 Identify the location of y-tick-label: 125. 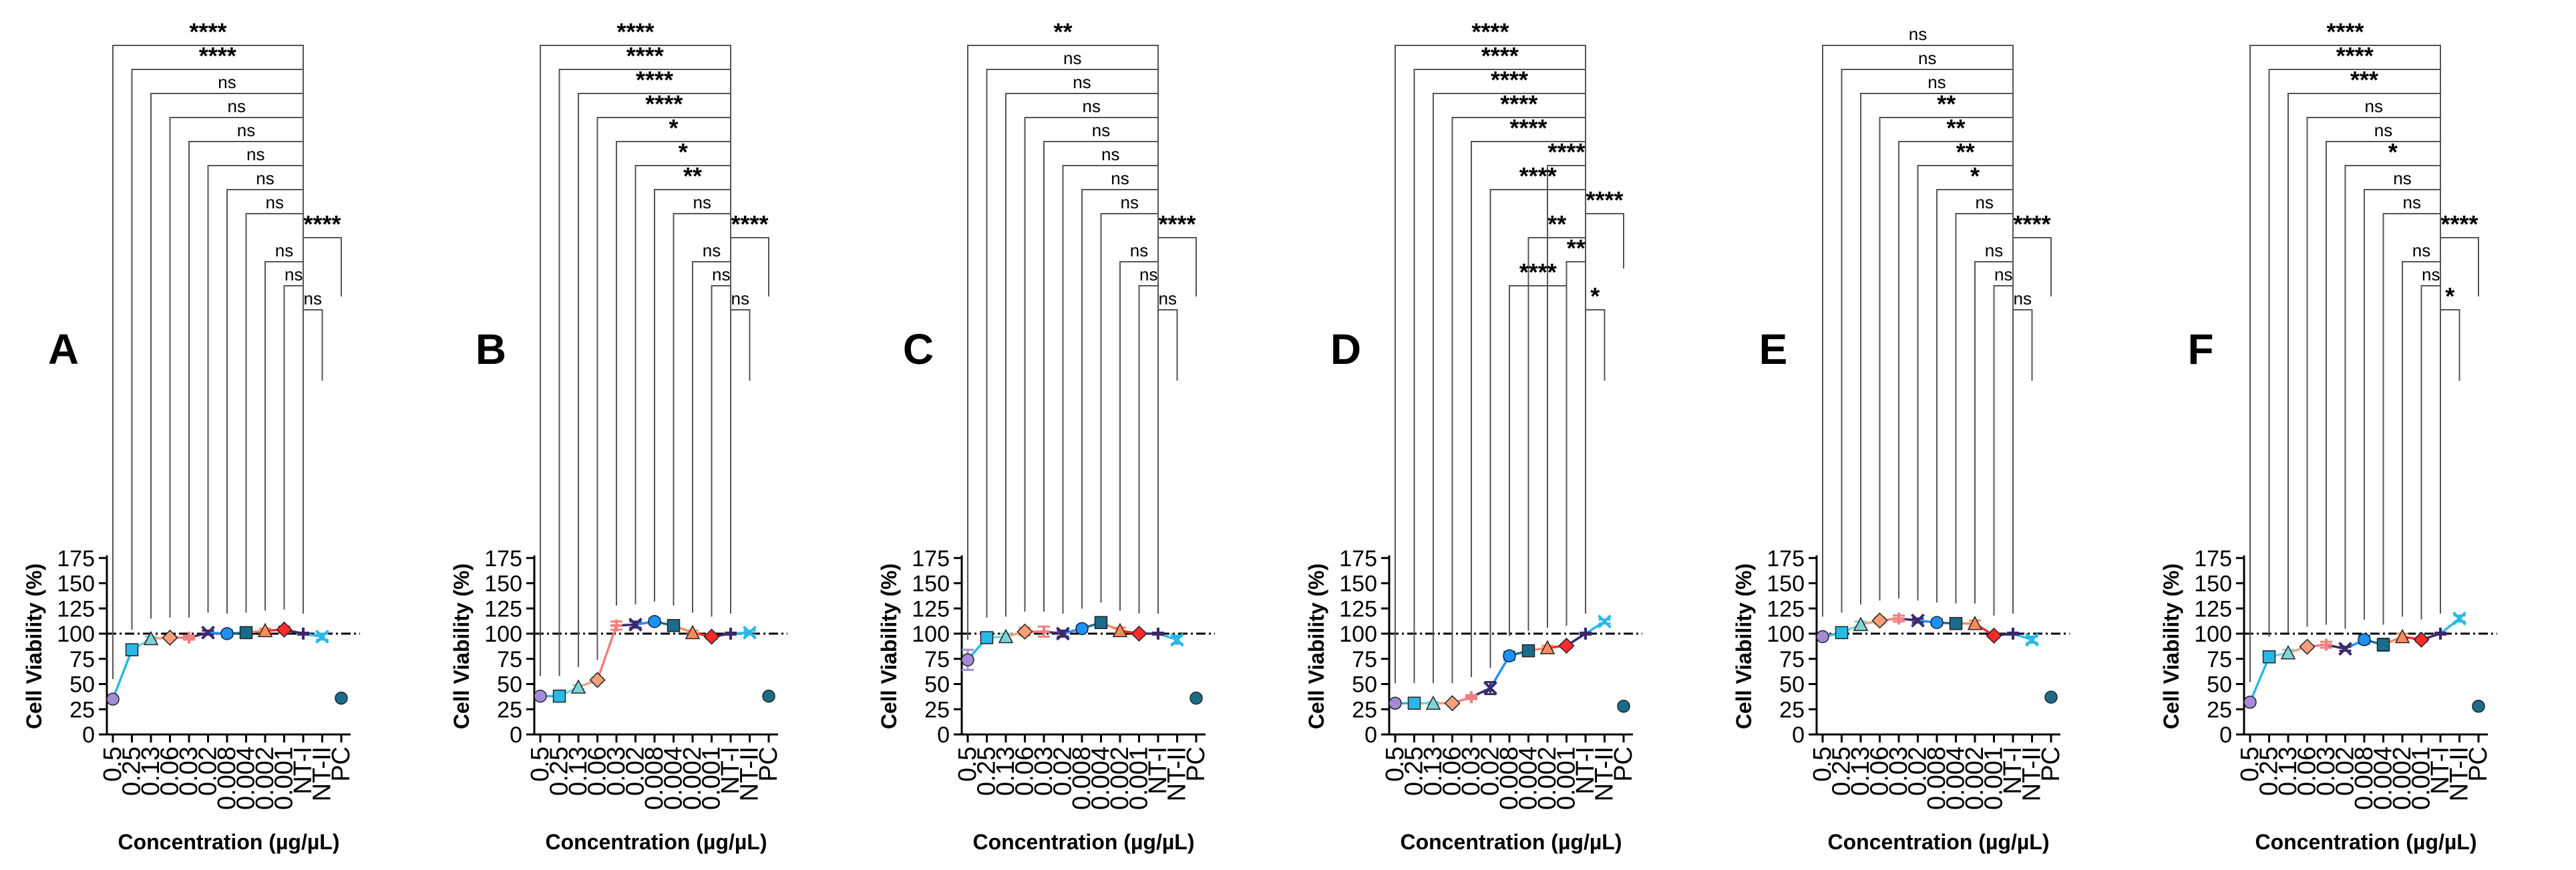
(1358, 609).